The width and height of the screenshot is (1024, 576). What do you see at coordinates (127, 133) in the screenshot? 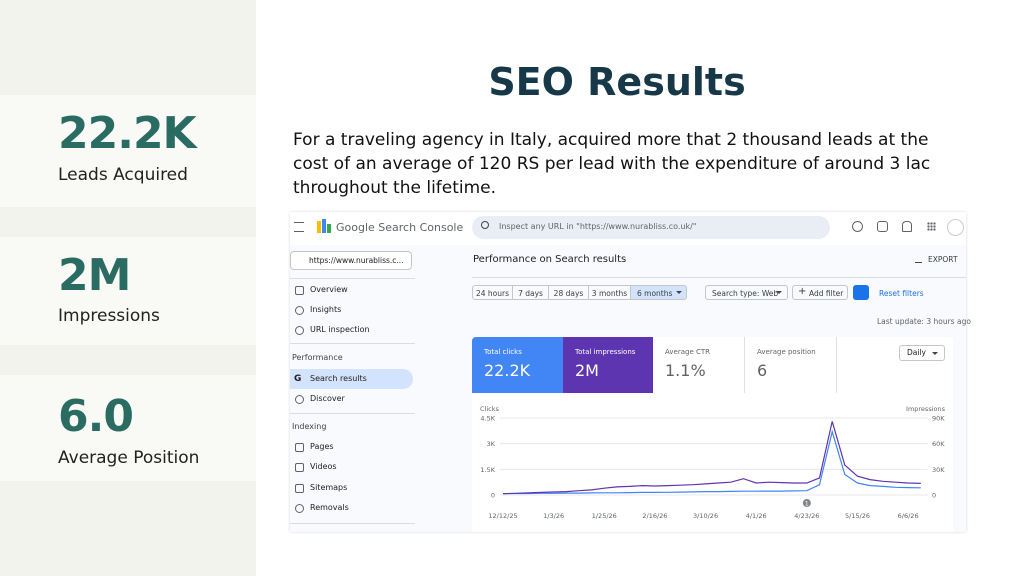
I see `stat-value: 22.2K` at bounding box center [127, 133].